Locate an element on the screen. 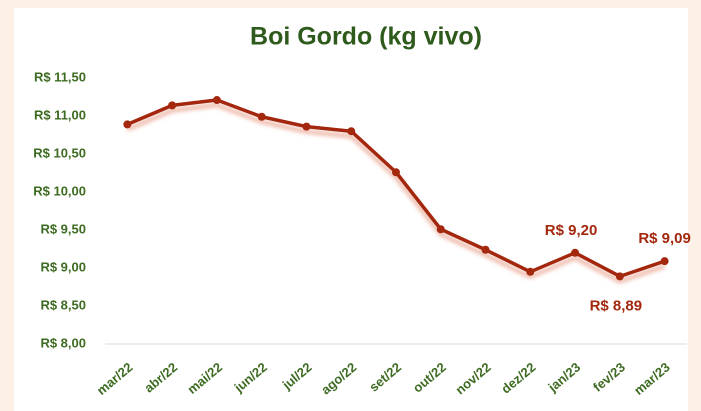 This screenshot has width=701, height=411. y-tick-label: R$ 11,50 is located at coordinates (60, 76).